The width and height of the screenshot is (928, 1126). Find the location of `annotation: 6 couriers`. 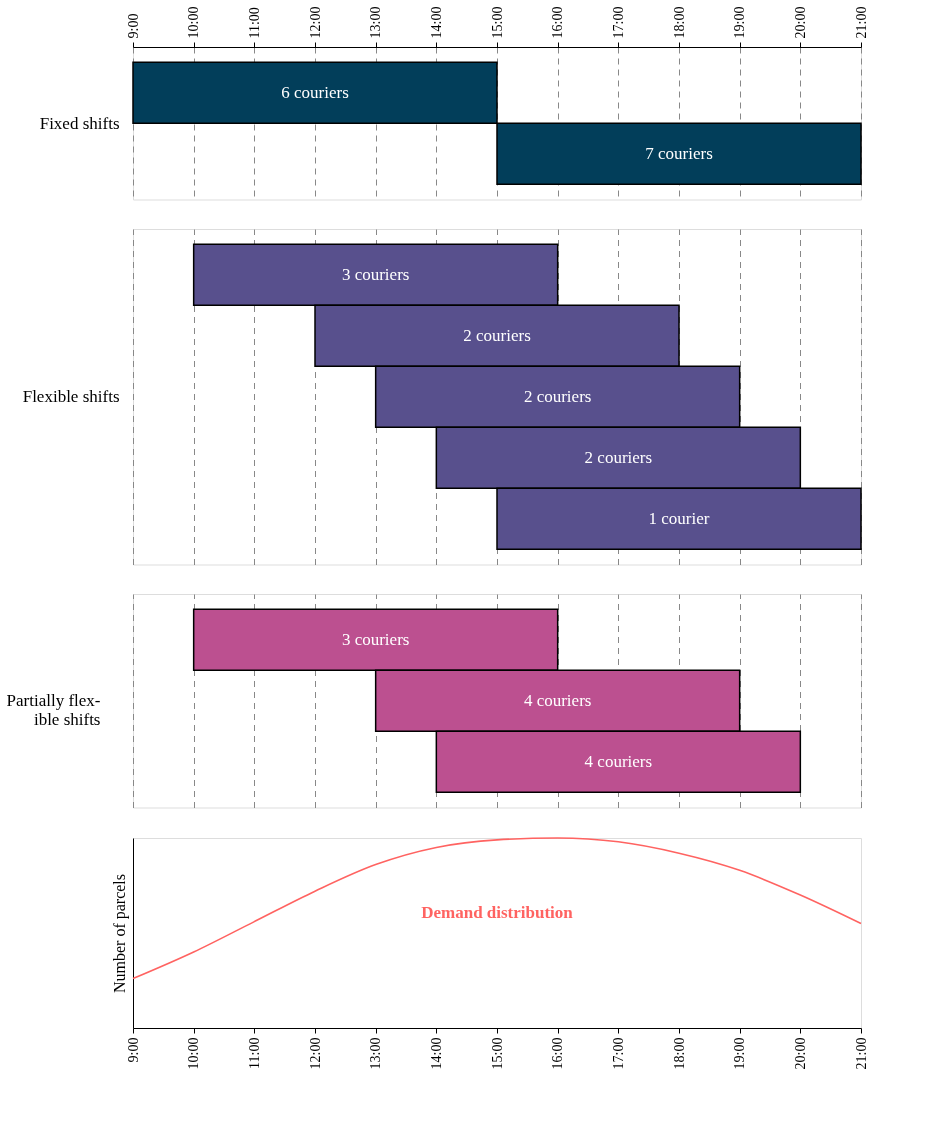

annotation: 6 couriers is located at coordinates (315, 92).